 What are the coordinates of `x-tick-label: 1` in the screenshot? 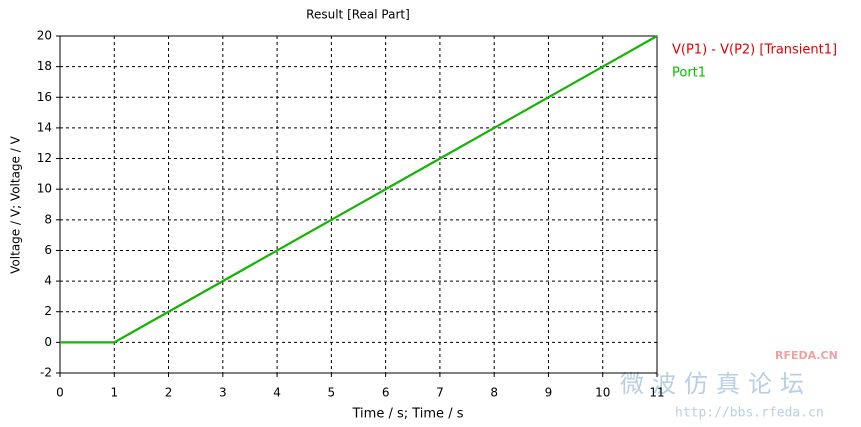 It's located at (114, 393).